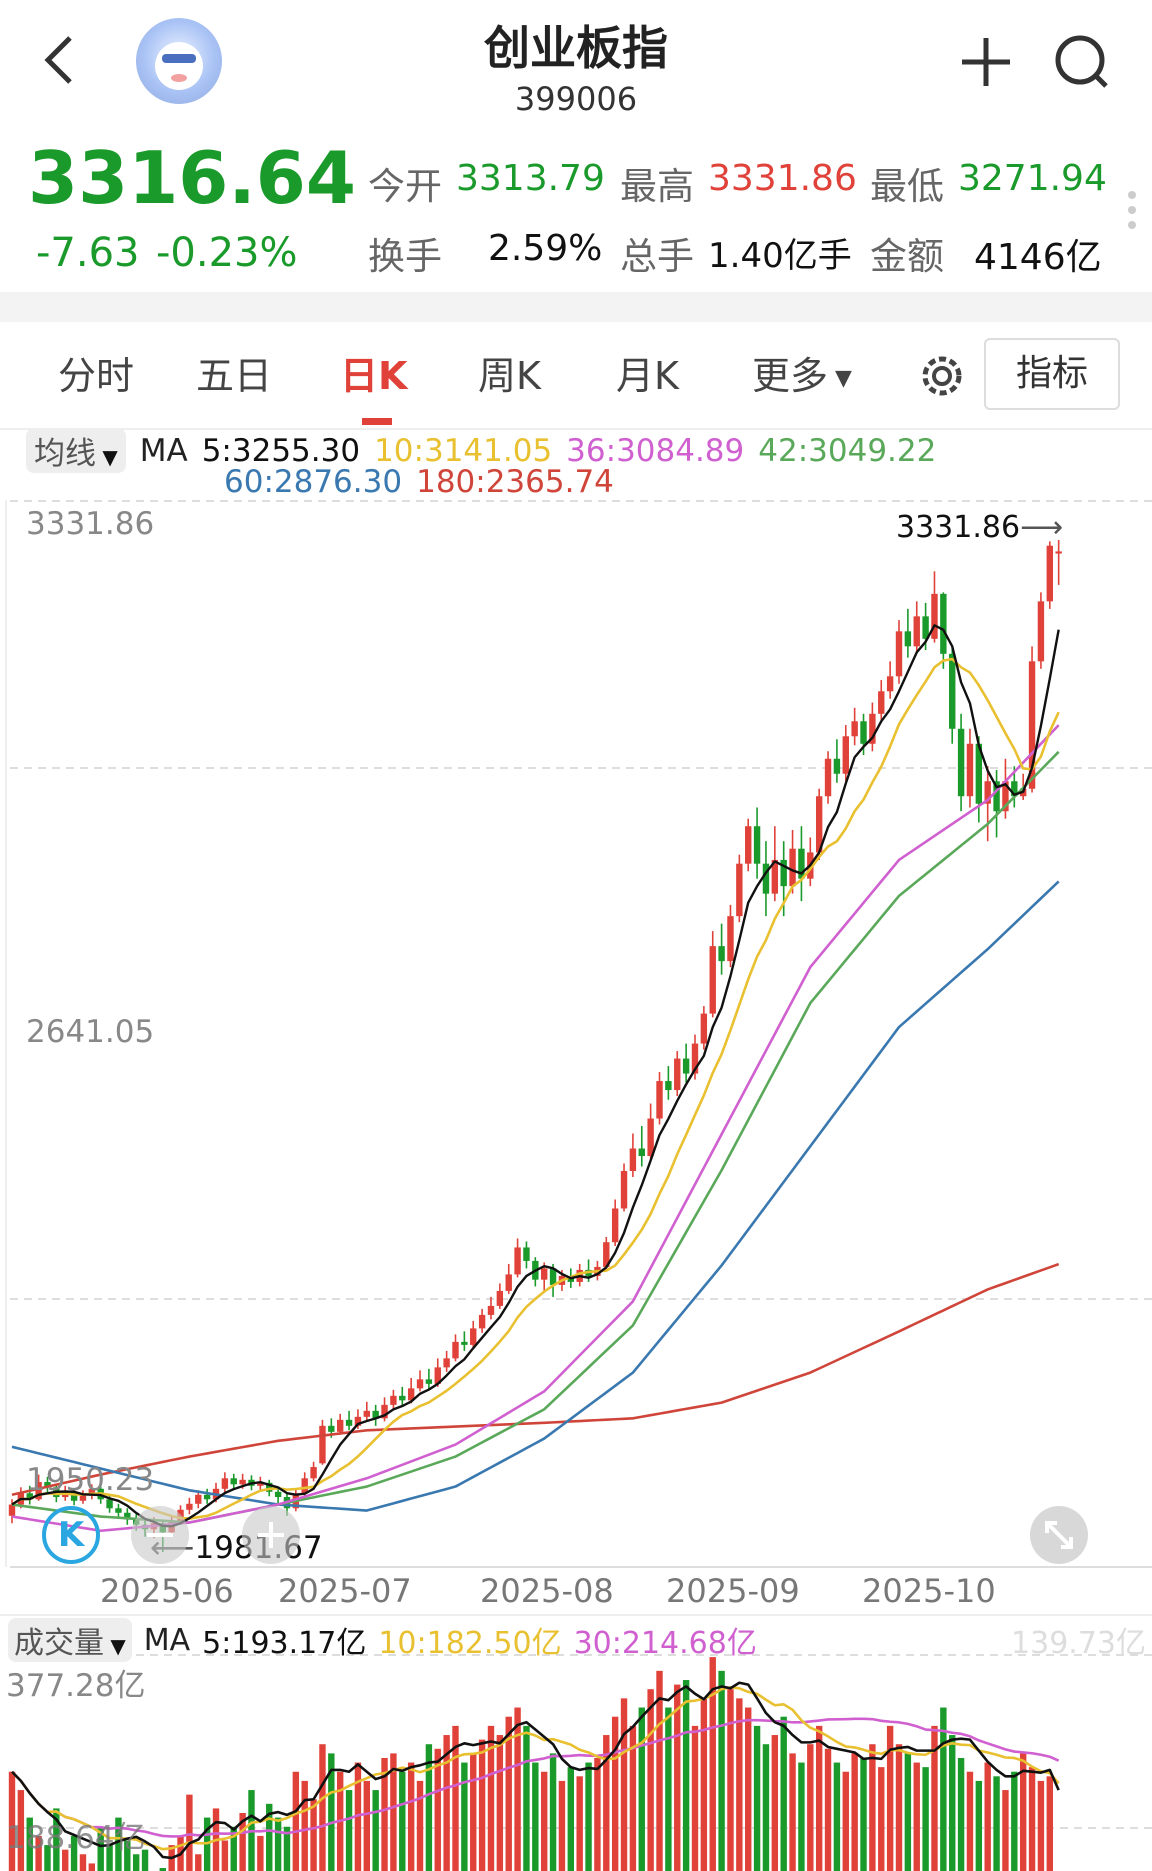 Image resolution: width=1152 pixels, height=1871 pixels. Describe the element at coordinates (71, 1535) in the screenshot. I see `kline-toggle-button: K` at that location.